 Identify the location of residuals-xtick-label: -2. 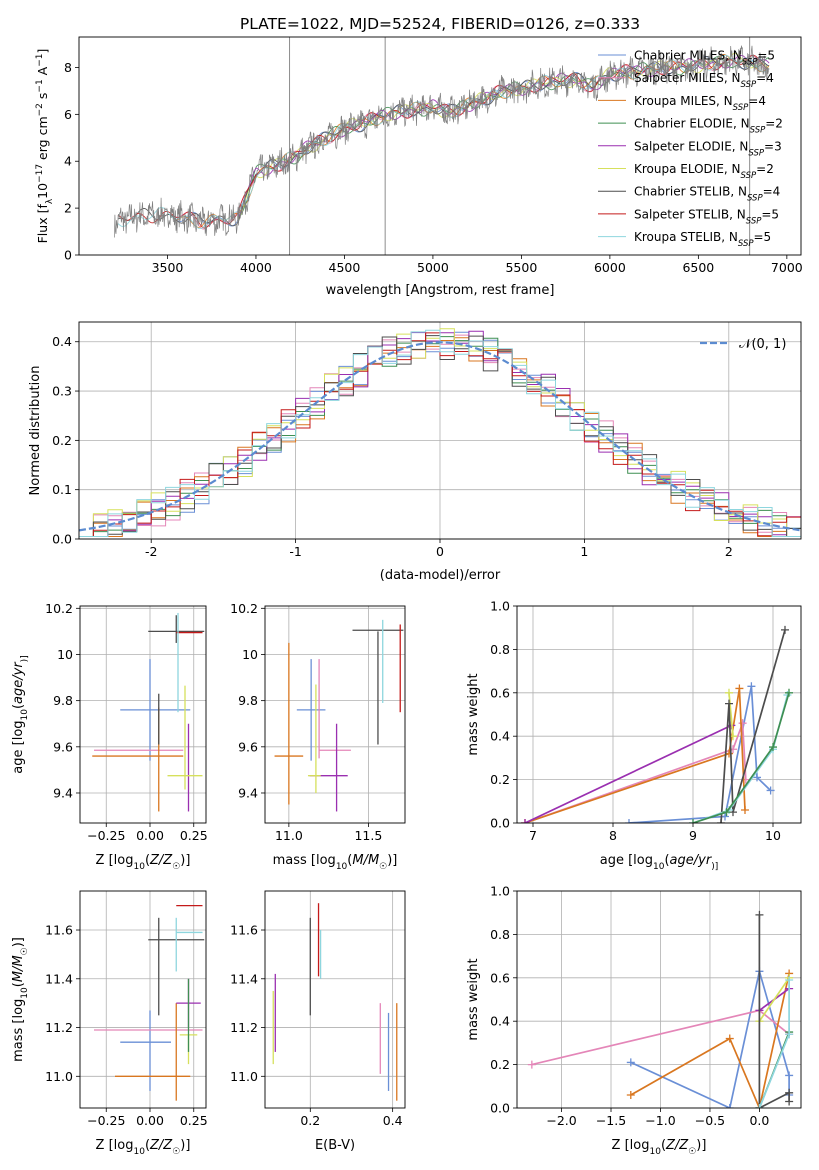
(151, 551).